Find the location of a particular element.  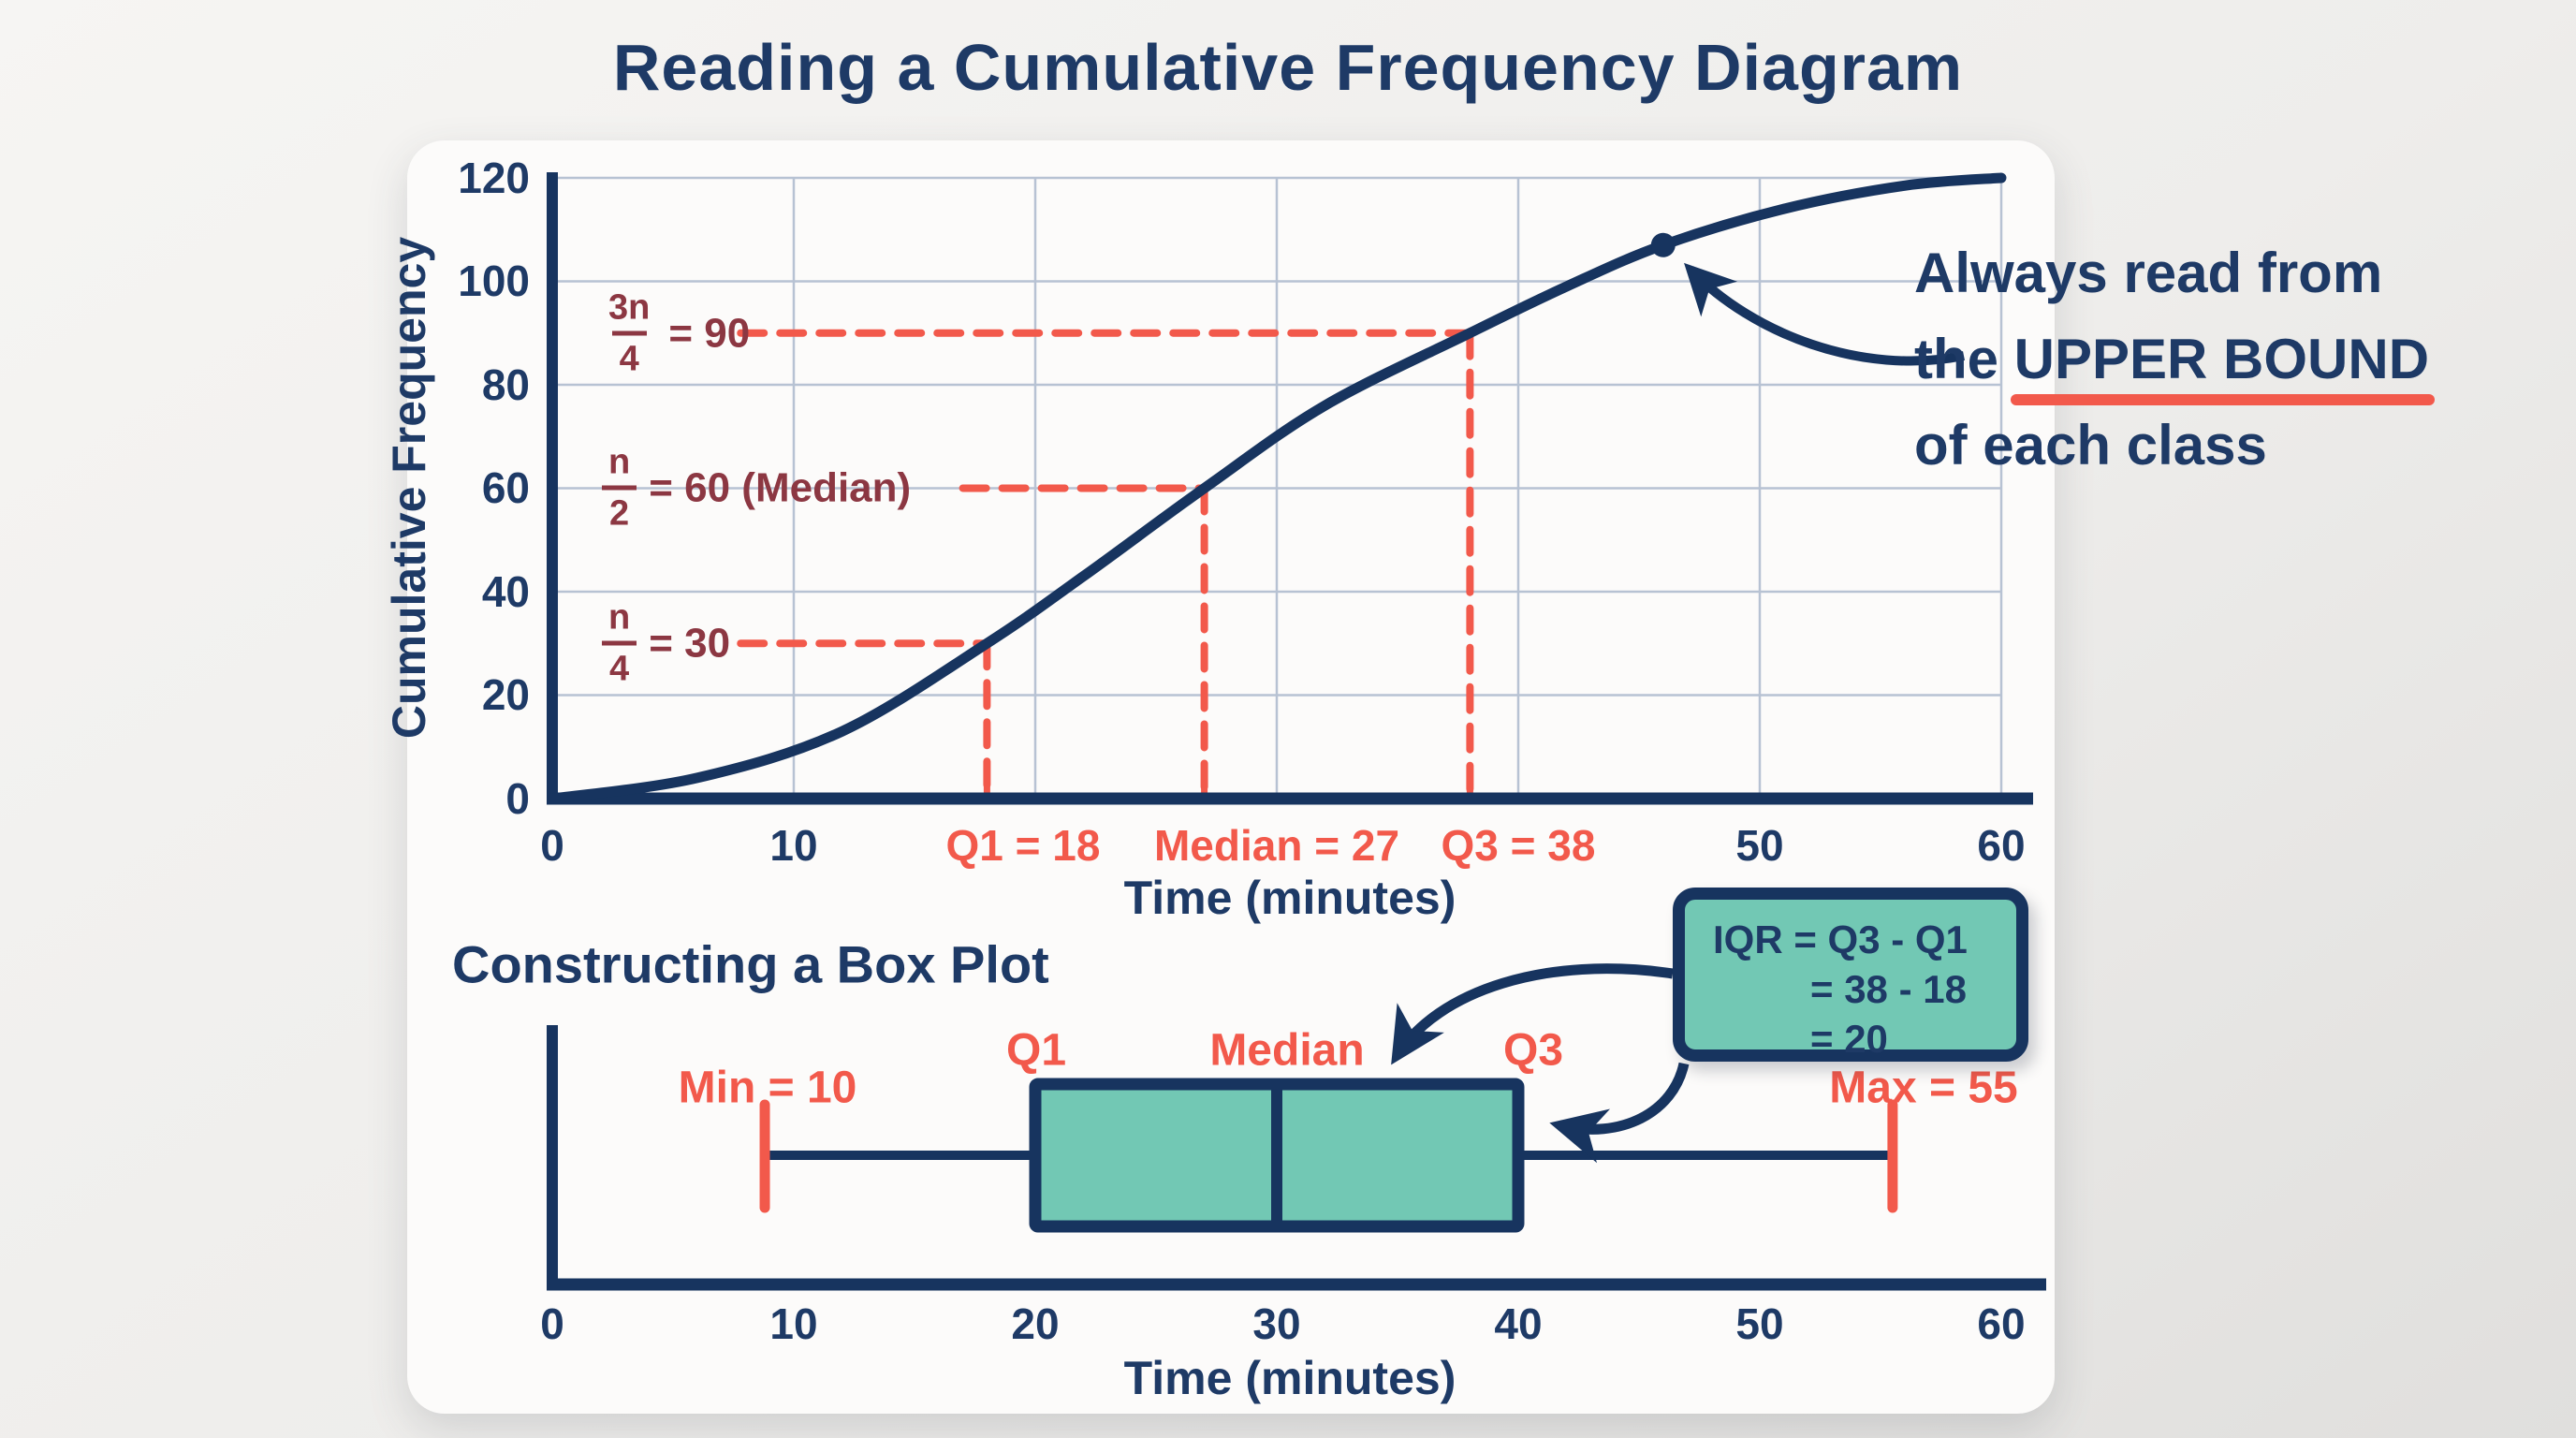

annotation-line-1: Always read from is located at coordinates (2148, 273).